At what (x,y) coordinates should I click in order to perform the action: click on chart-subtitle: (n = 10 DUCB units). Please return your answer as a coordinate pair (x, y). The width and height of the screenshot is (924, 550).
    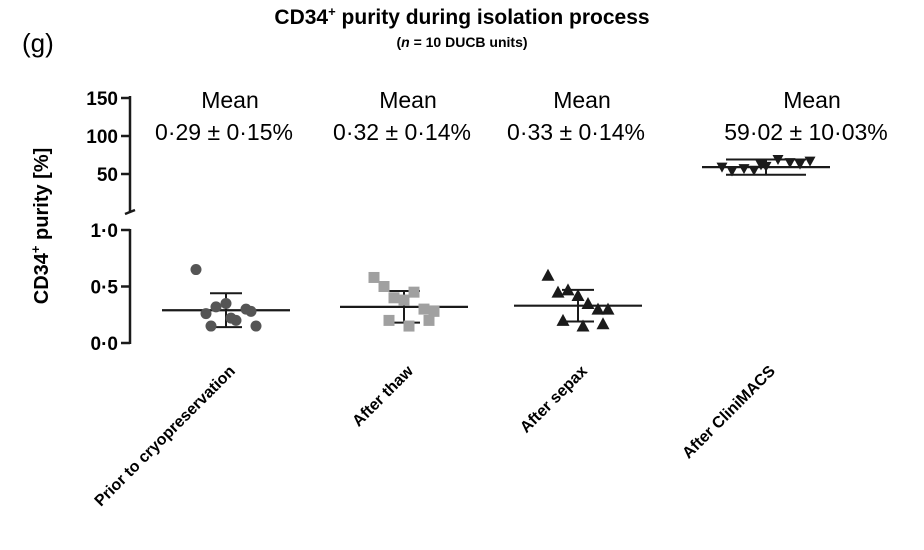
    Looking at the image, I should click on (461, 42).